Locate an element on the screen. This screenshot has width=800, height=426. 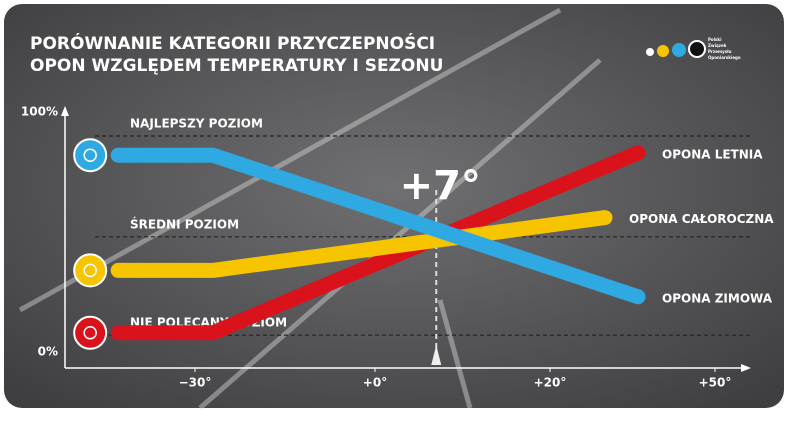
logo-text: Polski is located at coordinates (715, 39).